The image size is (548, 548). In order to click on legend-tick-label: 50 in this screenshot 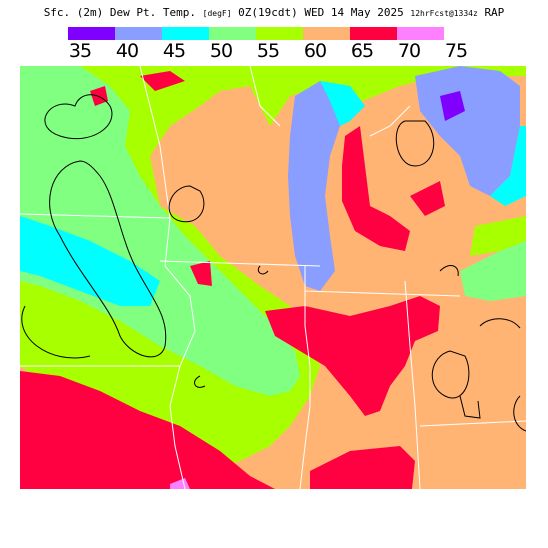, I will do `click(221, 51)`.